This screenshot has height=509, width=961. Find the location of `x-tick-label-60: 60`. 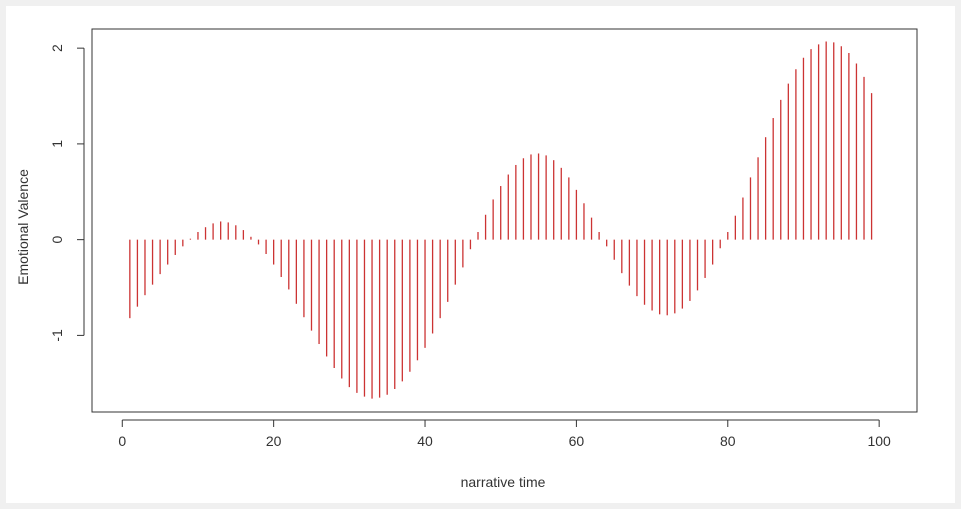

x-tick-label-60: 60 is located at coordinates (577, 441).